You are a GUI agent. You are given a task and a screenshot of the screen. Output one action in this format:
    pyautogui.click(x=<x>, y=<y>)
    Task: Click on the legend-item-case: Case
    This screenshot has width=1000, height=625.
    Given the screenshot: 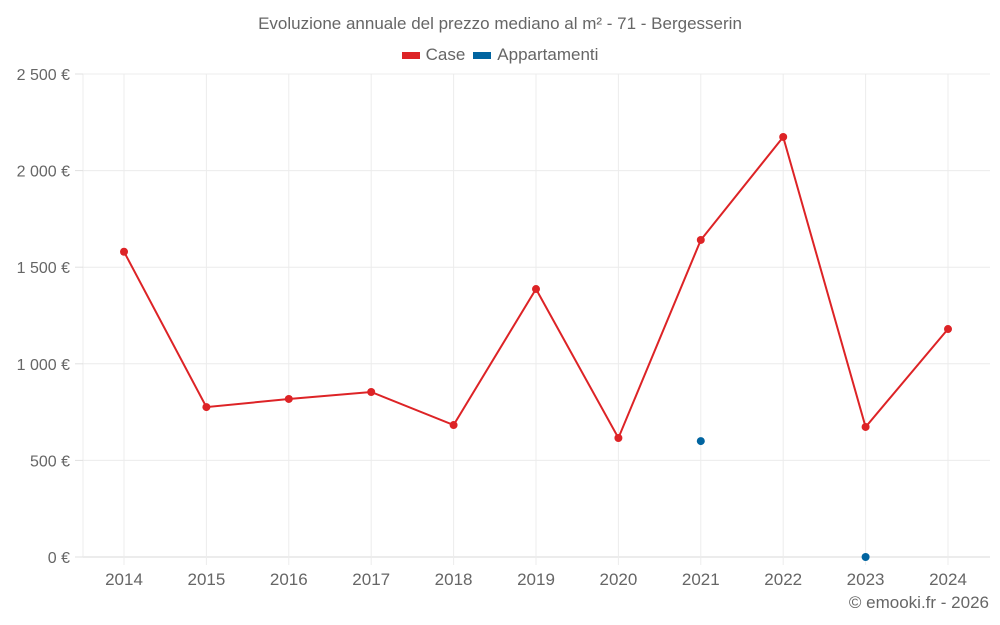 What is the action you would take?
    pyautogui.click(x=433, y=55)
    